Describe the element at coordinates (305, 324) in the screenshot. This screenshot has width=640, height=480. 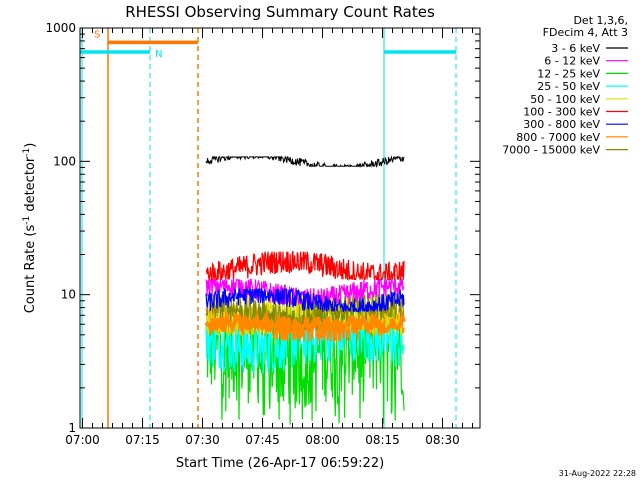
I see `series-line-emphasis` at that location.